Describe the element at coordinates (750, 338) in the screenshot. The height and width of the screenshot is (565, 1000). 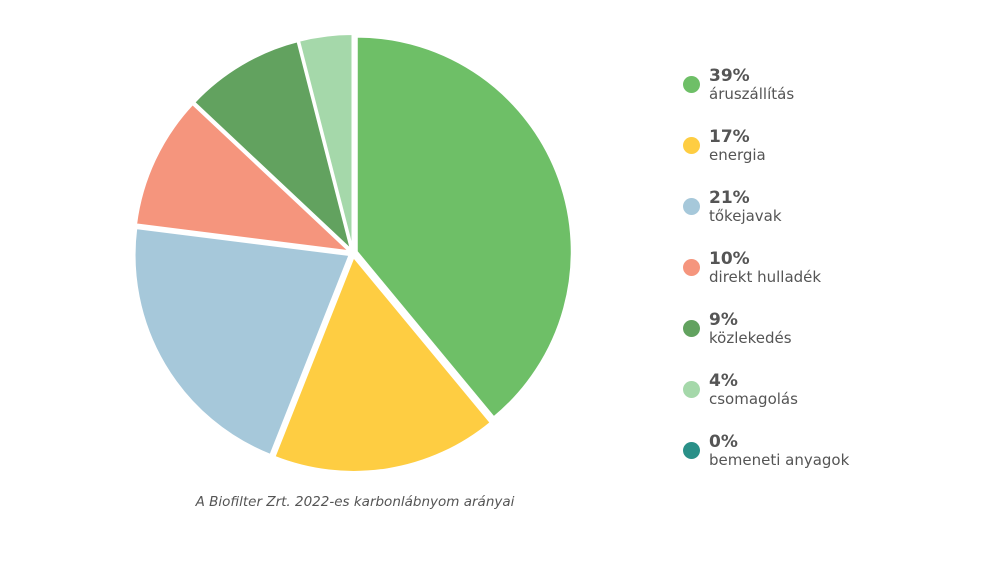
I see `legend-label: közlekedés` at that location.